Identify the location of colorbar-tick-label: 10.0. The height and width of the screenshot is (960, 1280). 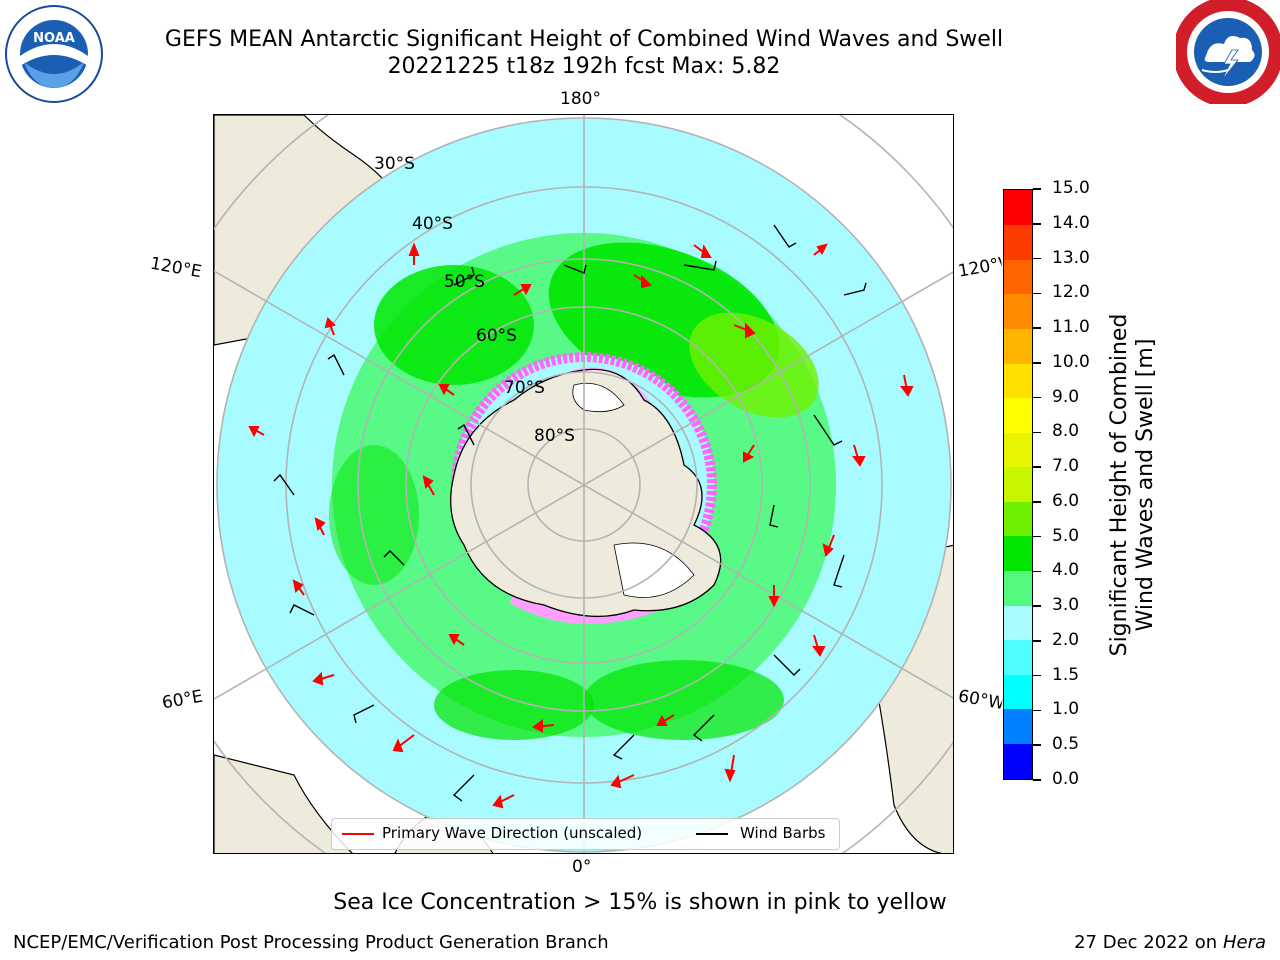
(1071, 361).